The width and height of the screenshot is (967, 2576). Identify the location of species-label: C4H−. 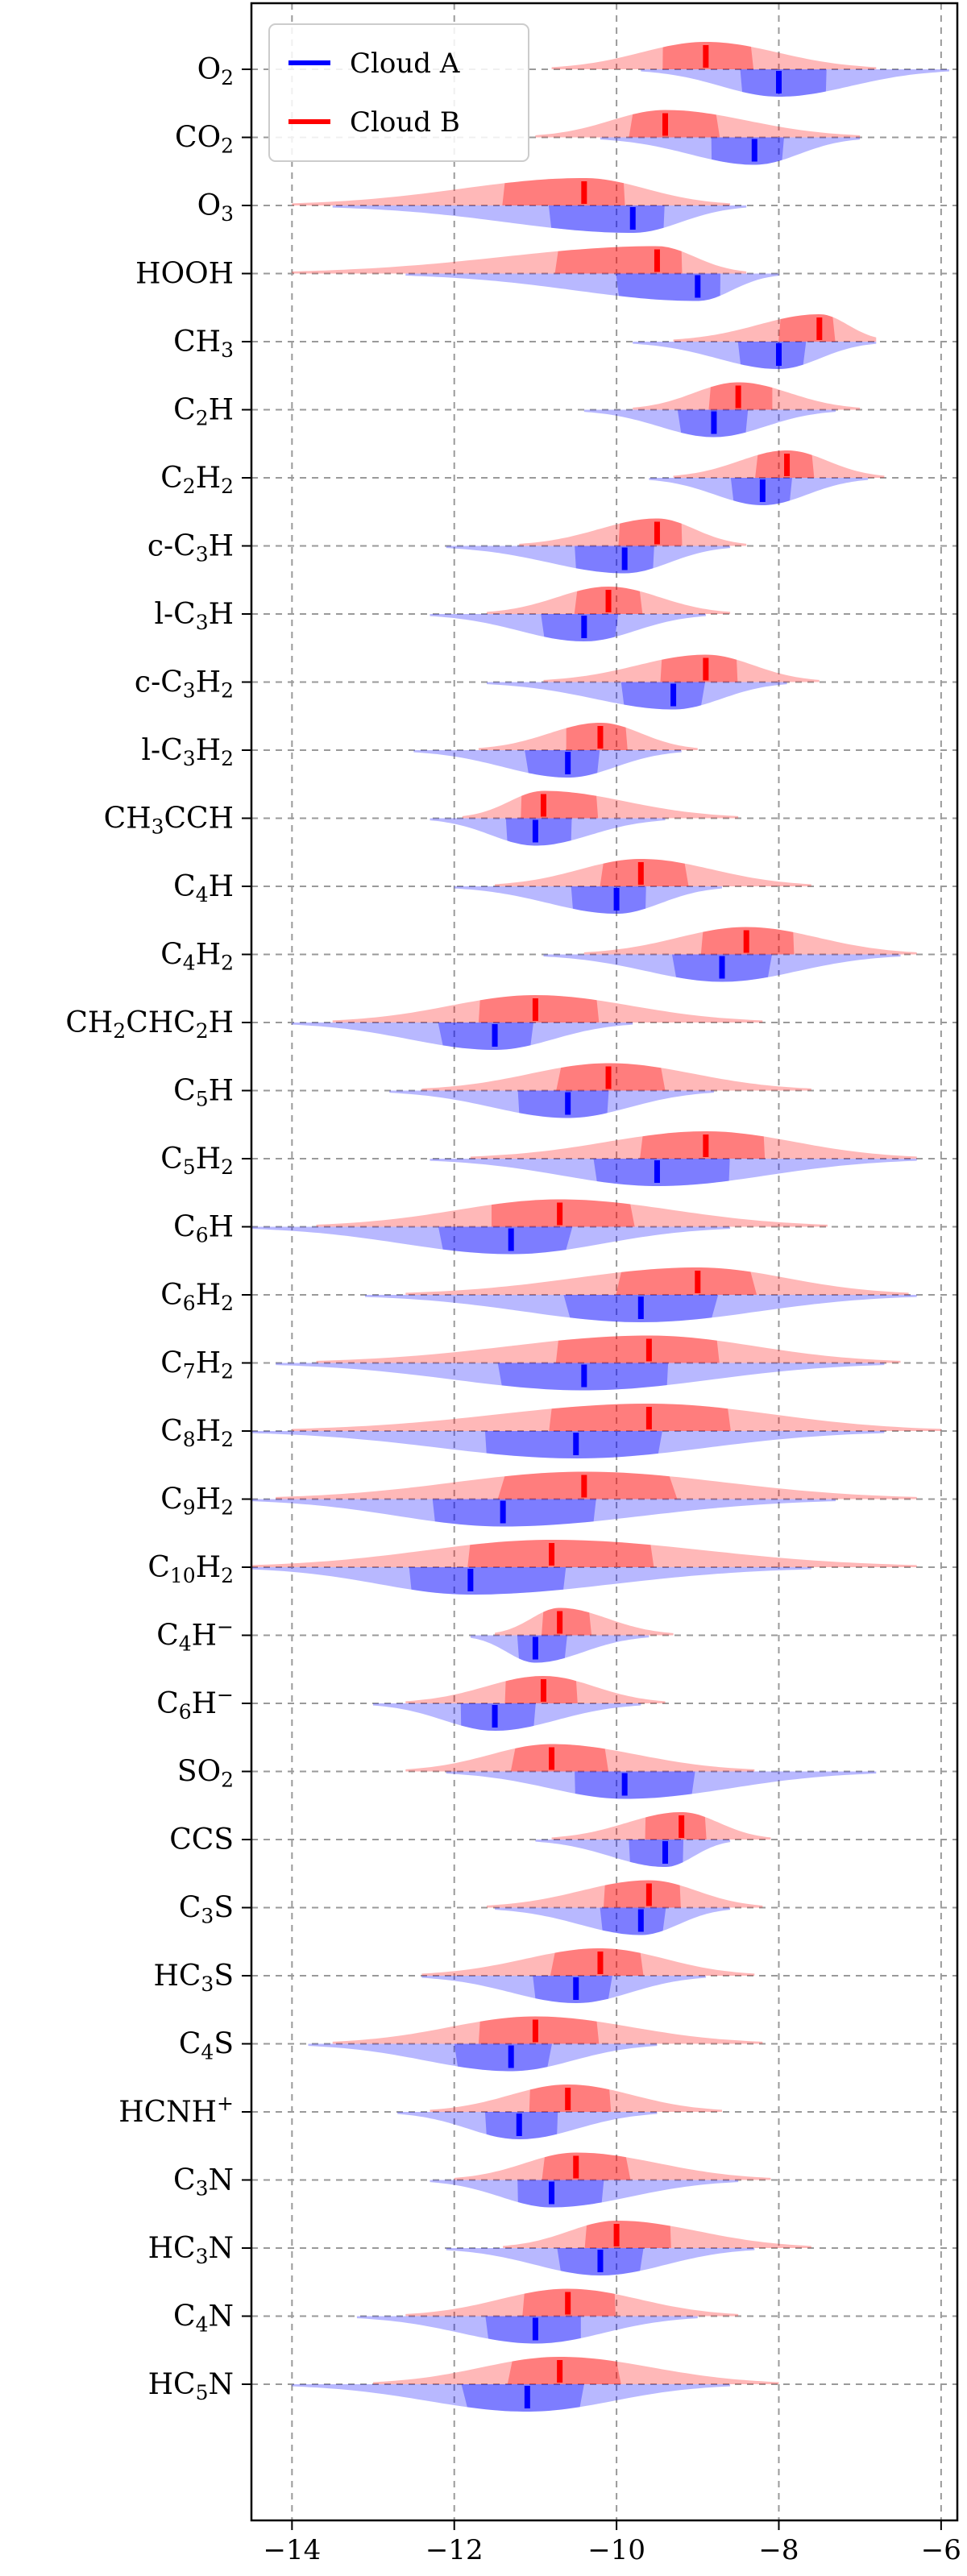
(195, 1636).